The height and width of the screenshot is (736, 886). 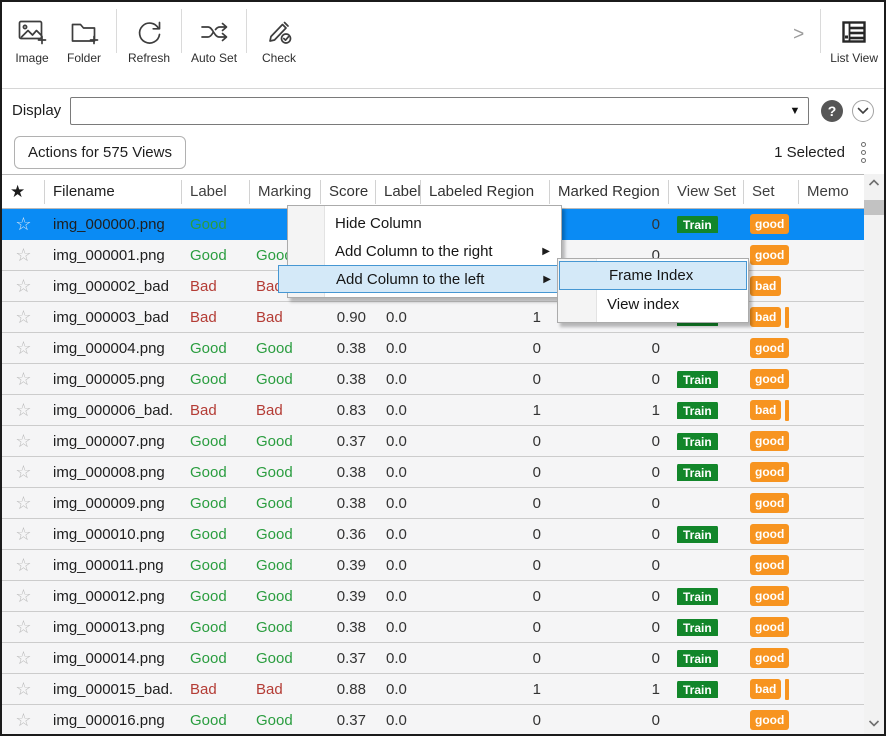 What do you see at coordinates (596, 290) in the screenshot?
I see `submenu-gutter-line` at bounding box center [596, 290].